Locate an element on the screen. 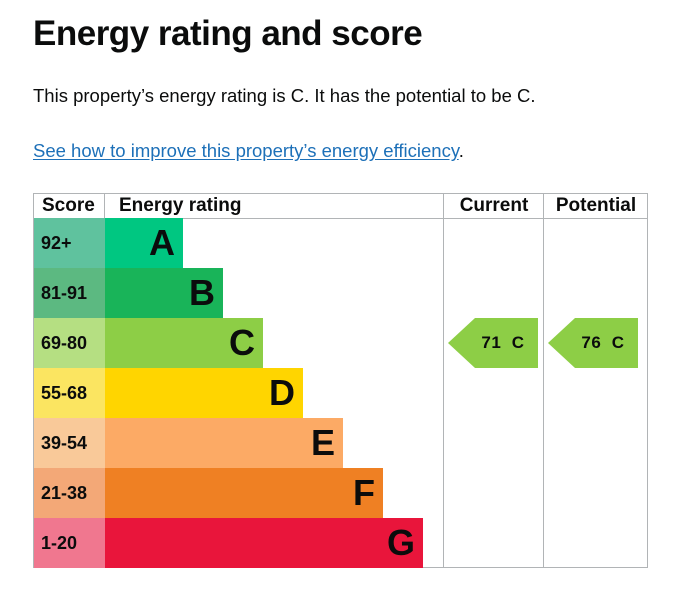  band-letter: E is located at coordinates (322, 442).